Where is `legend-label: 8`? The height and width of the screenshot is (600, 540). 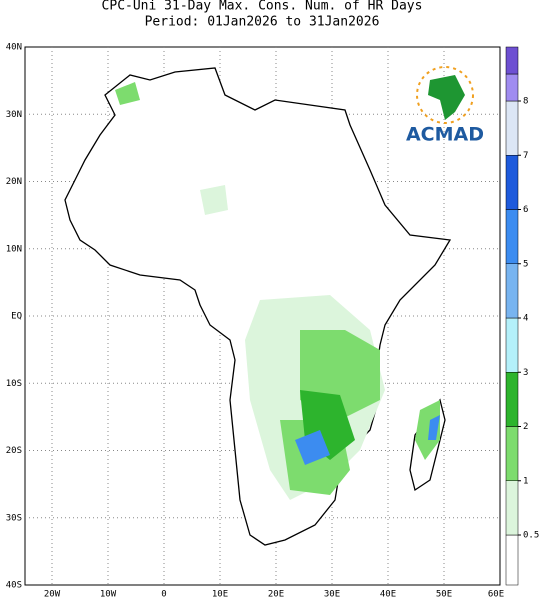 legend-label: 8 is located at coordinates (525, 102).